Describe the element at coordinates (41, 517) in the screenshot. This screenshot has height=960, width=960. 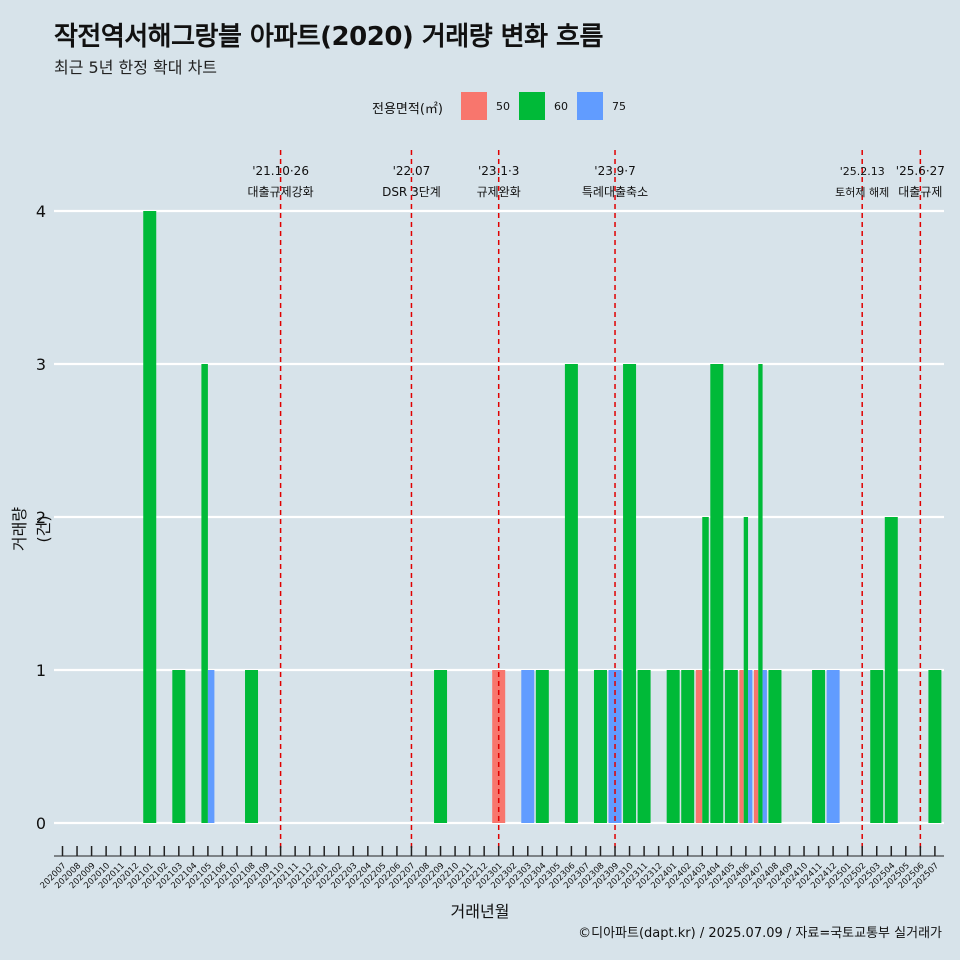
I see `y-tick-label: 2` at that location.